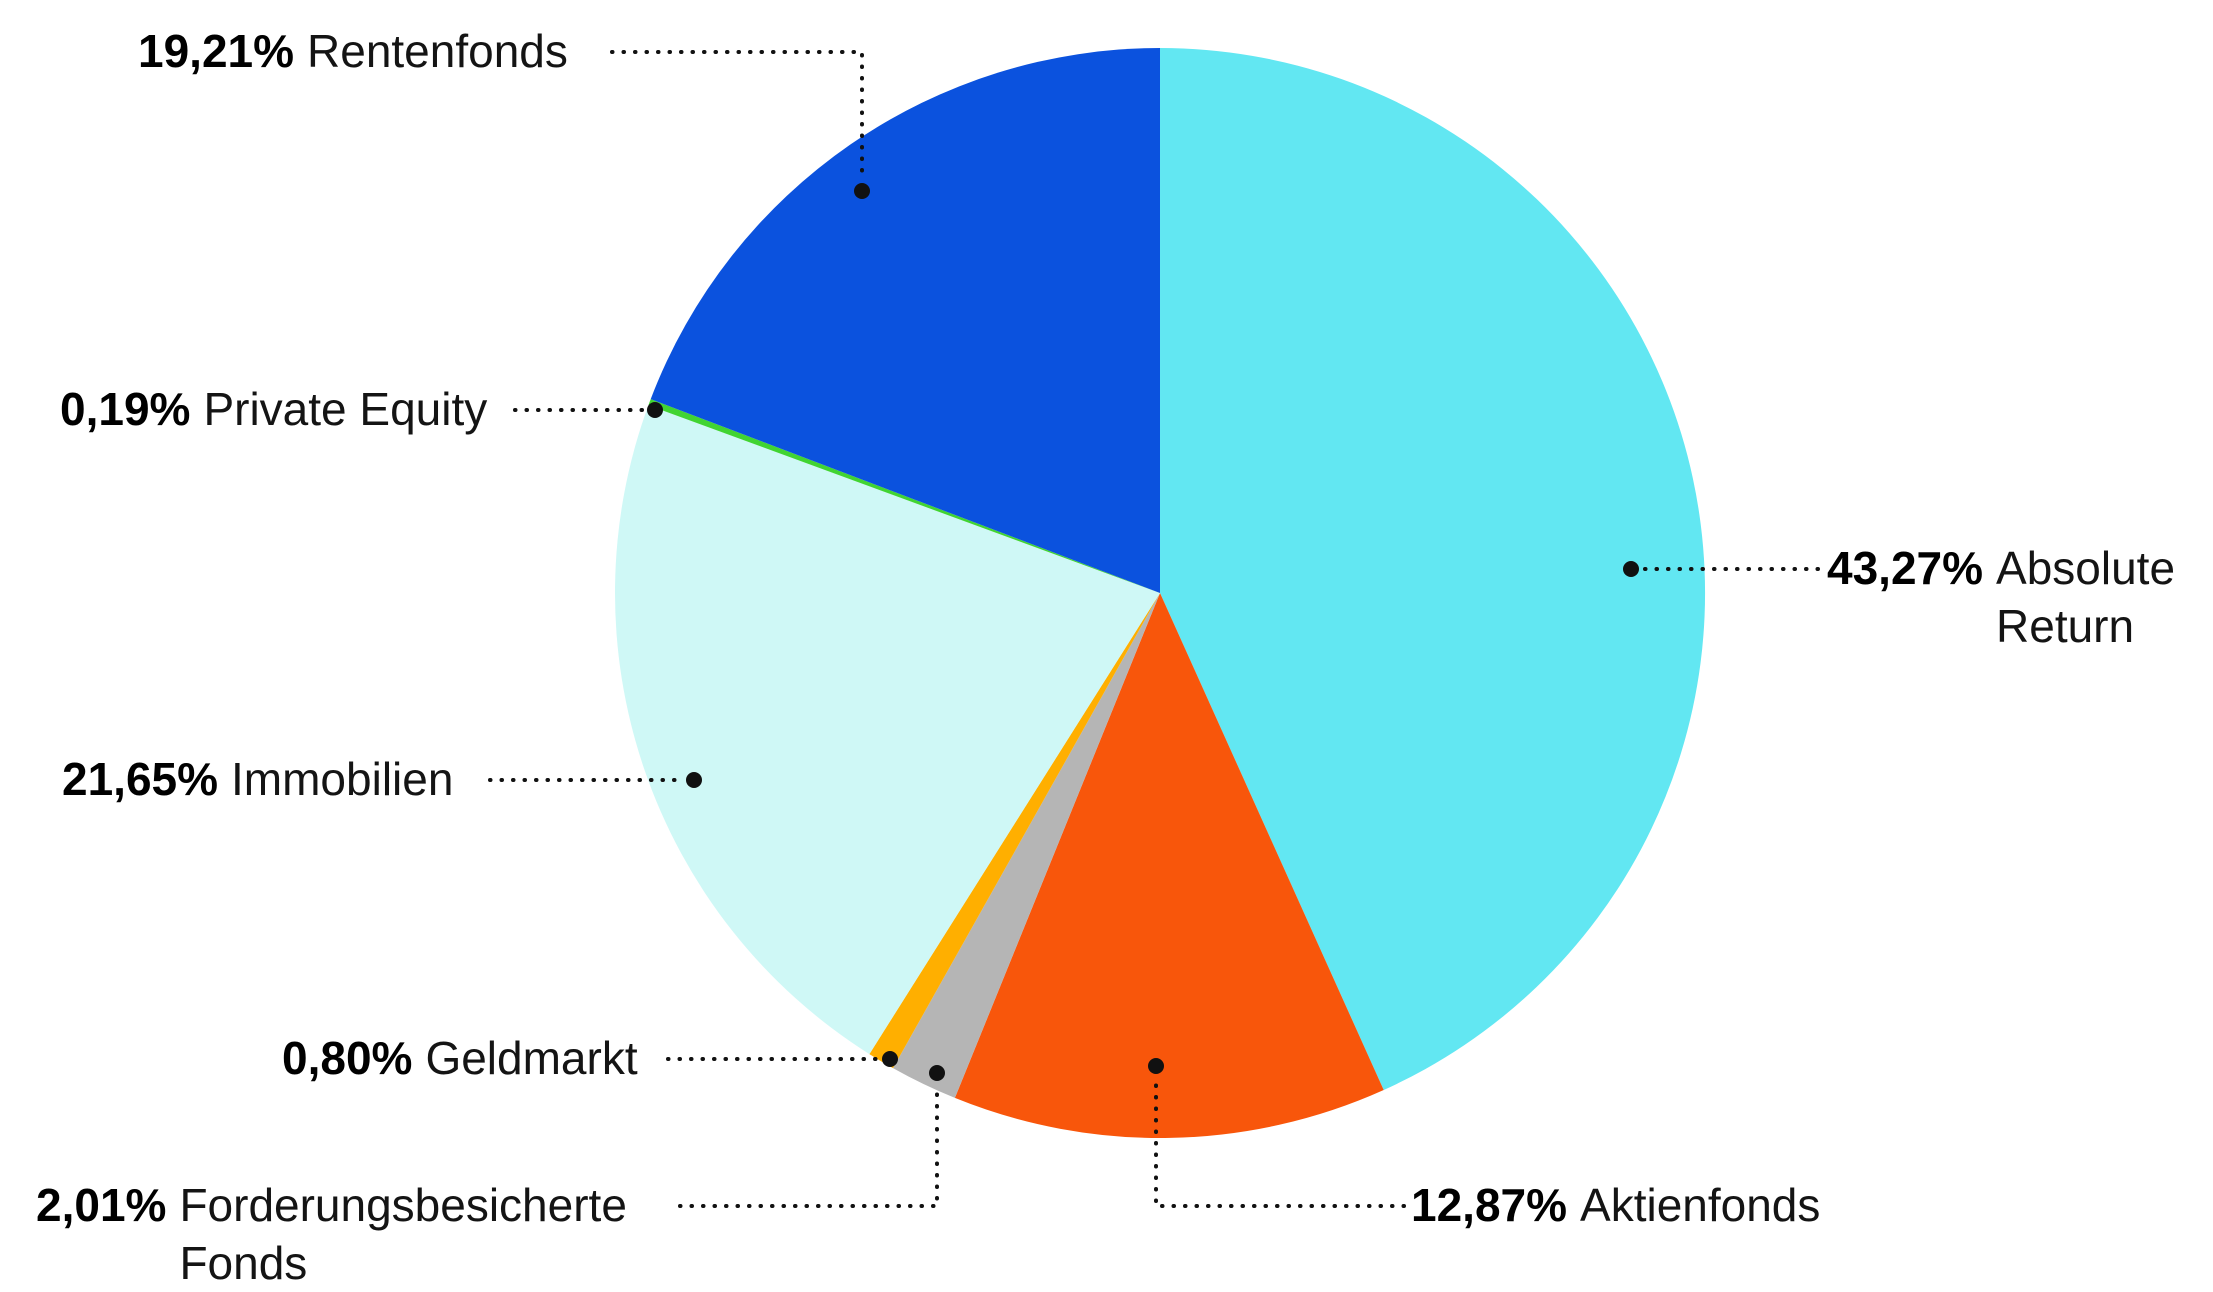 This screenshot has height=1292, width=2213. Describe the element at coordinates (1489, 1205) in the screenshot. I see `percent-value: 12,87%` at that location.